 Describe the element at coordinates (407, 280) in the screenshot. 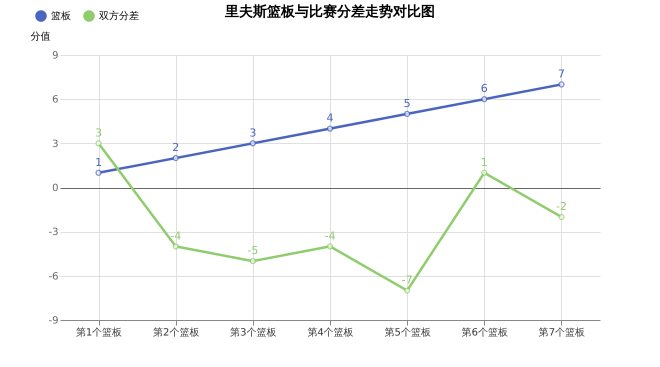

I see `data-label: -7` at that location.